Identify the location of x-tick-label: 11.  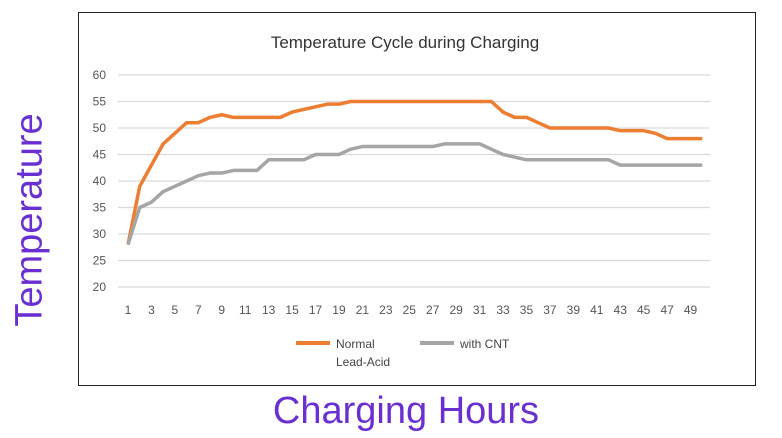
(245, 310).